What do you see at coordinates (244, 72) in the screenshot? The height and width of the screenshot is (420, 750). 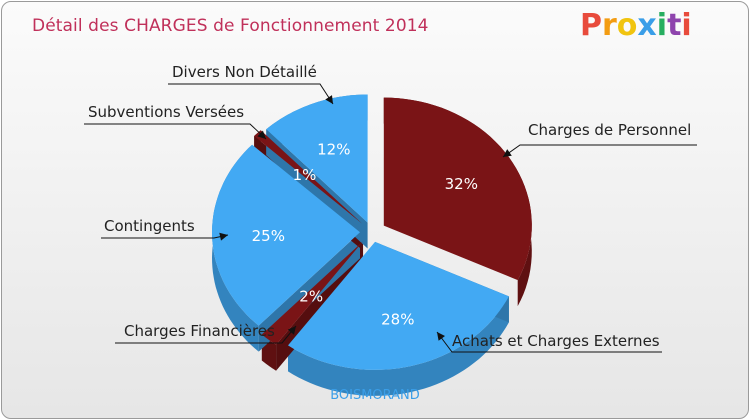 I see `slice-category-label: Divers Non Détaillé` at bounding box center [244, 72].